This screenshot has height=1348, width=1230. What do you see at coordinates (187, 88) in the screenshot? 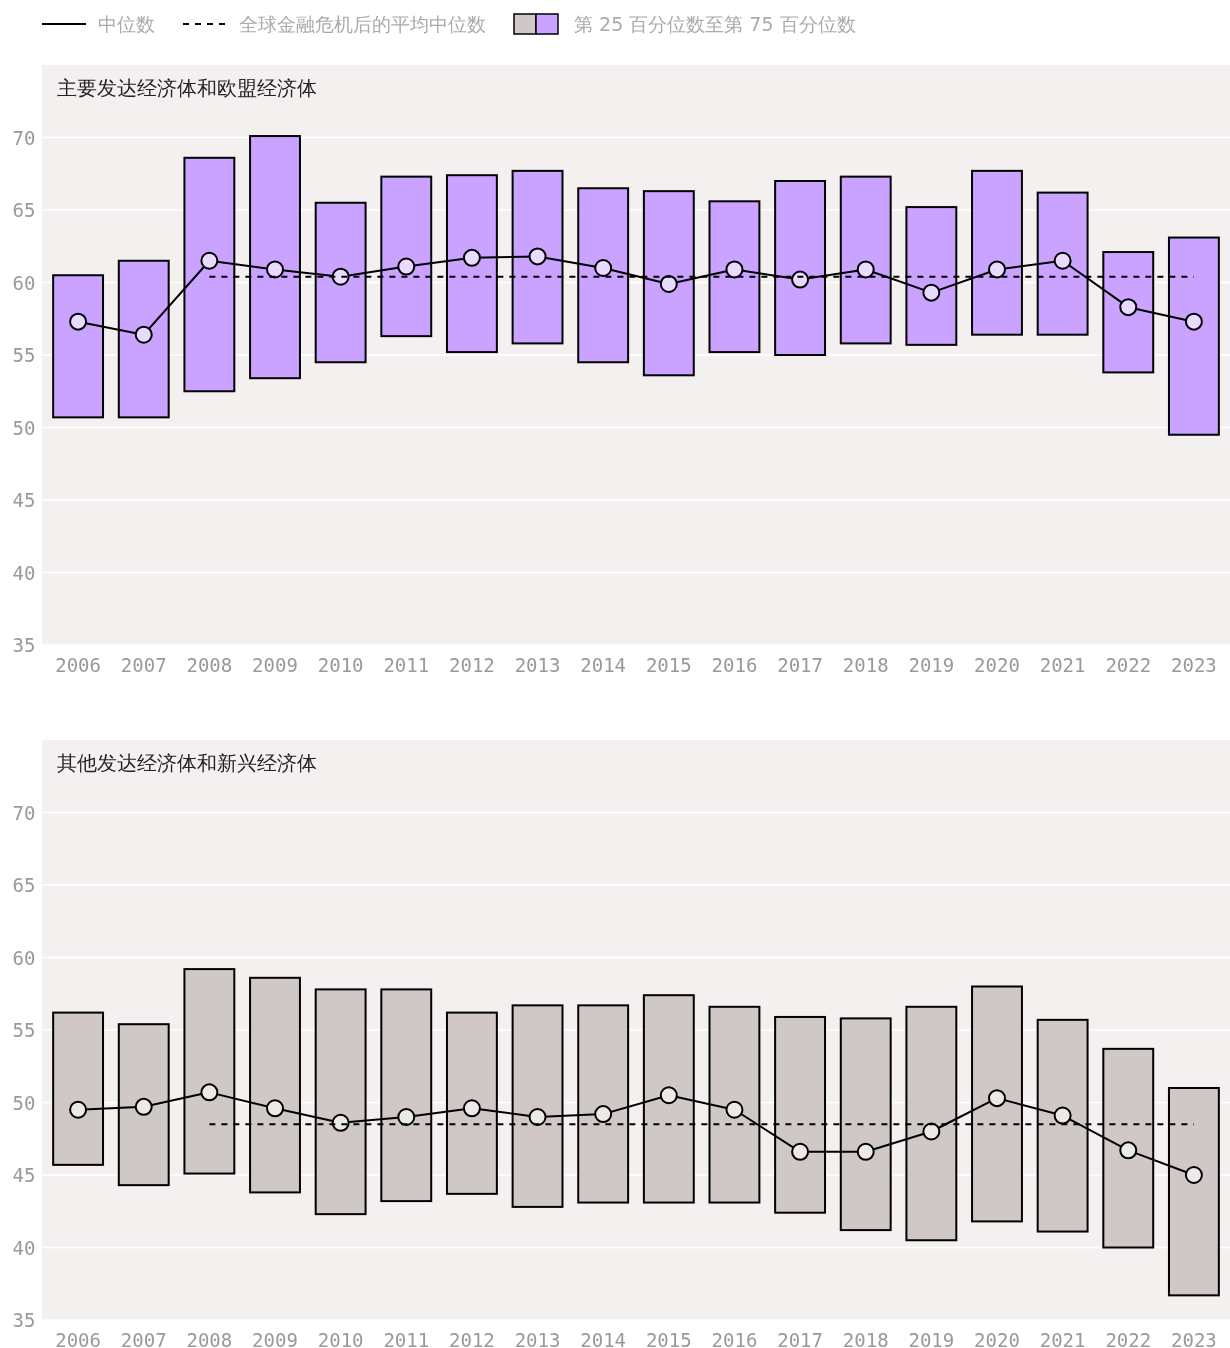
I see `text: 主要发达经济体和欧盟经济体` at bounding box center [187, 88].